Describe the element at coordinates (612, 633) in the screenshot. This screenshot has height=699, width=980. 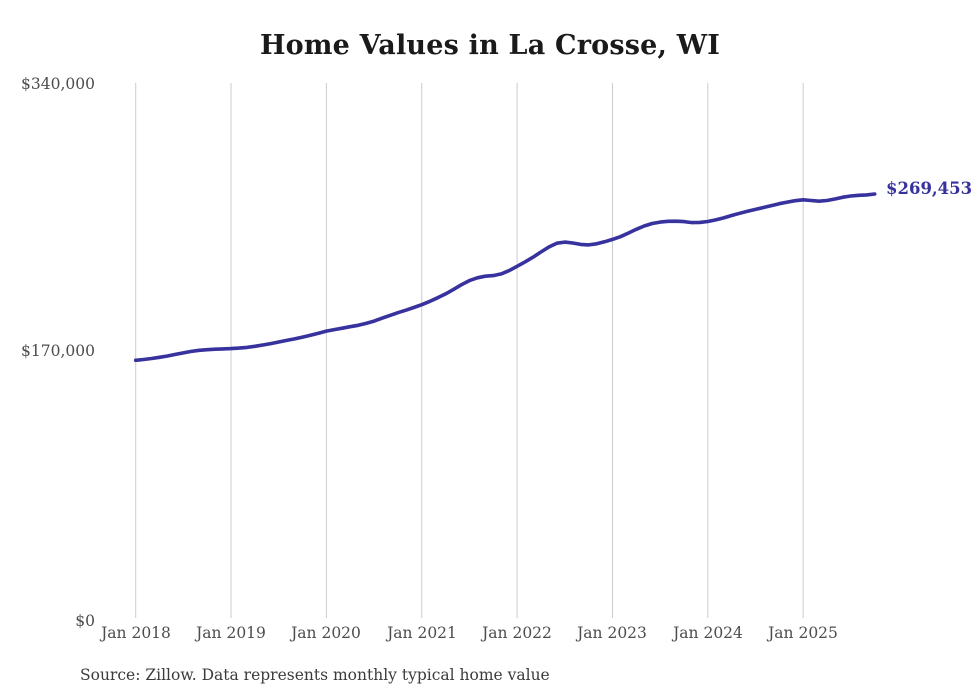
I see `x-axis-tick-label: Jan 2023` at that location.